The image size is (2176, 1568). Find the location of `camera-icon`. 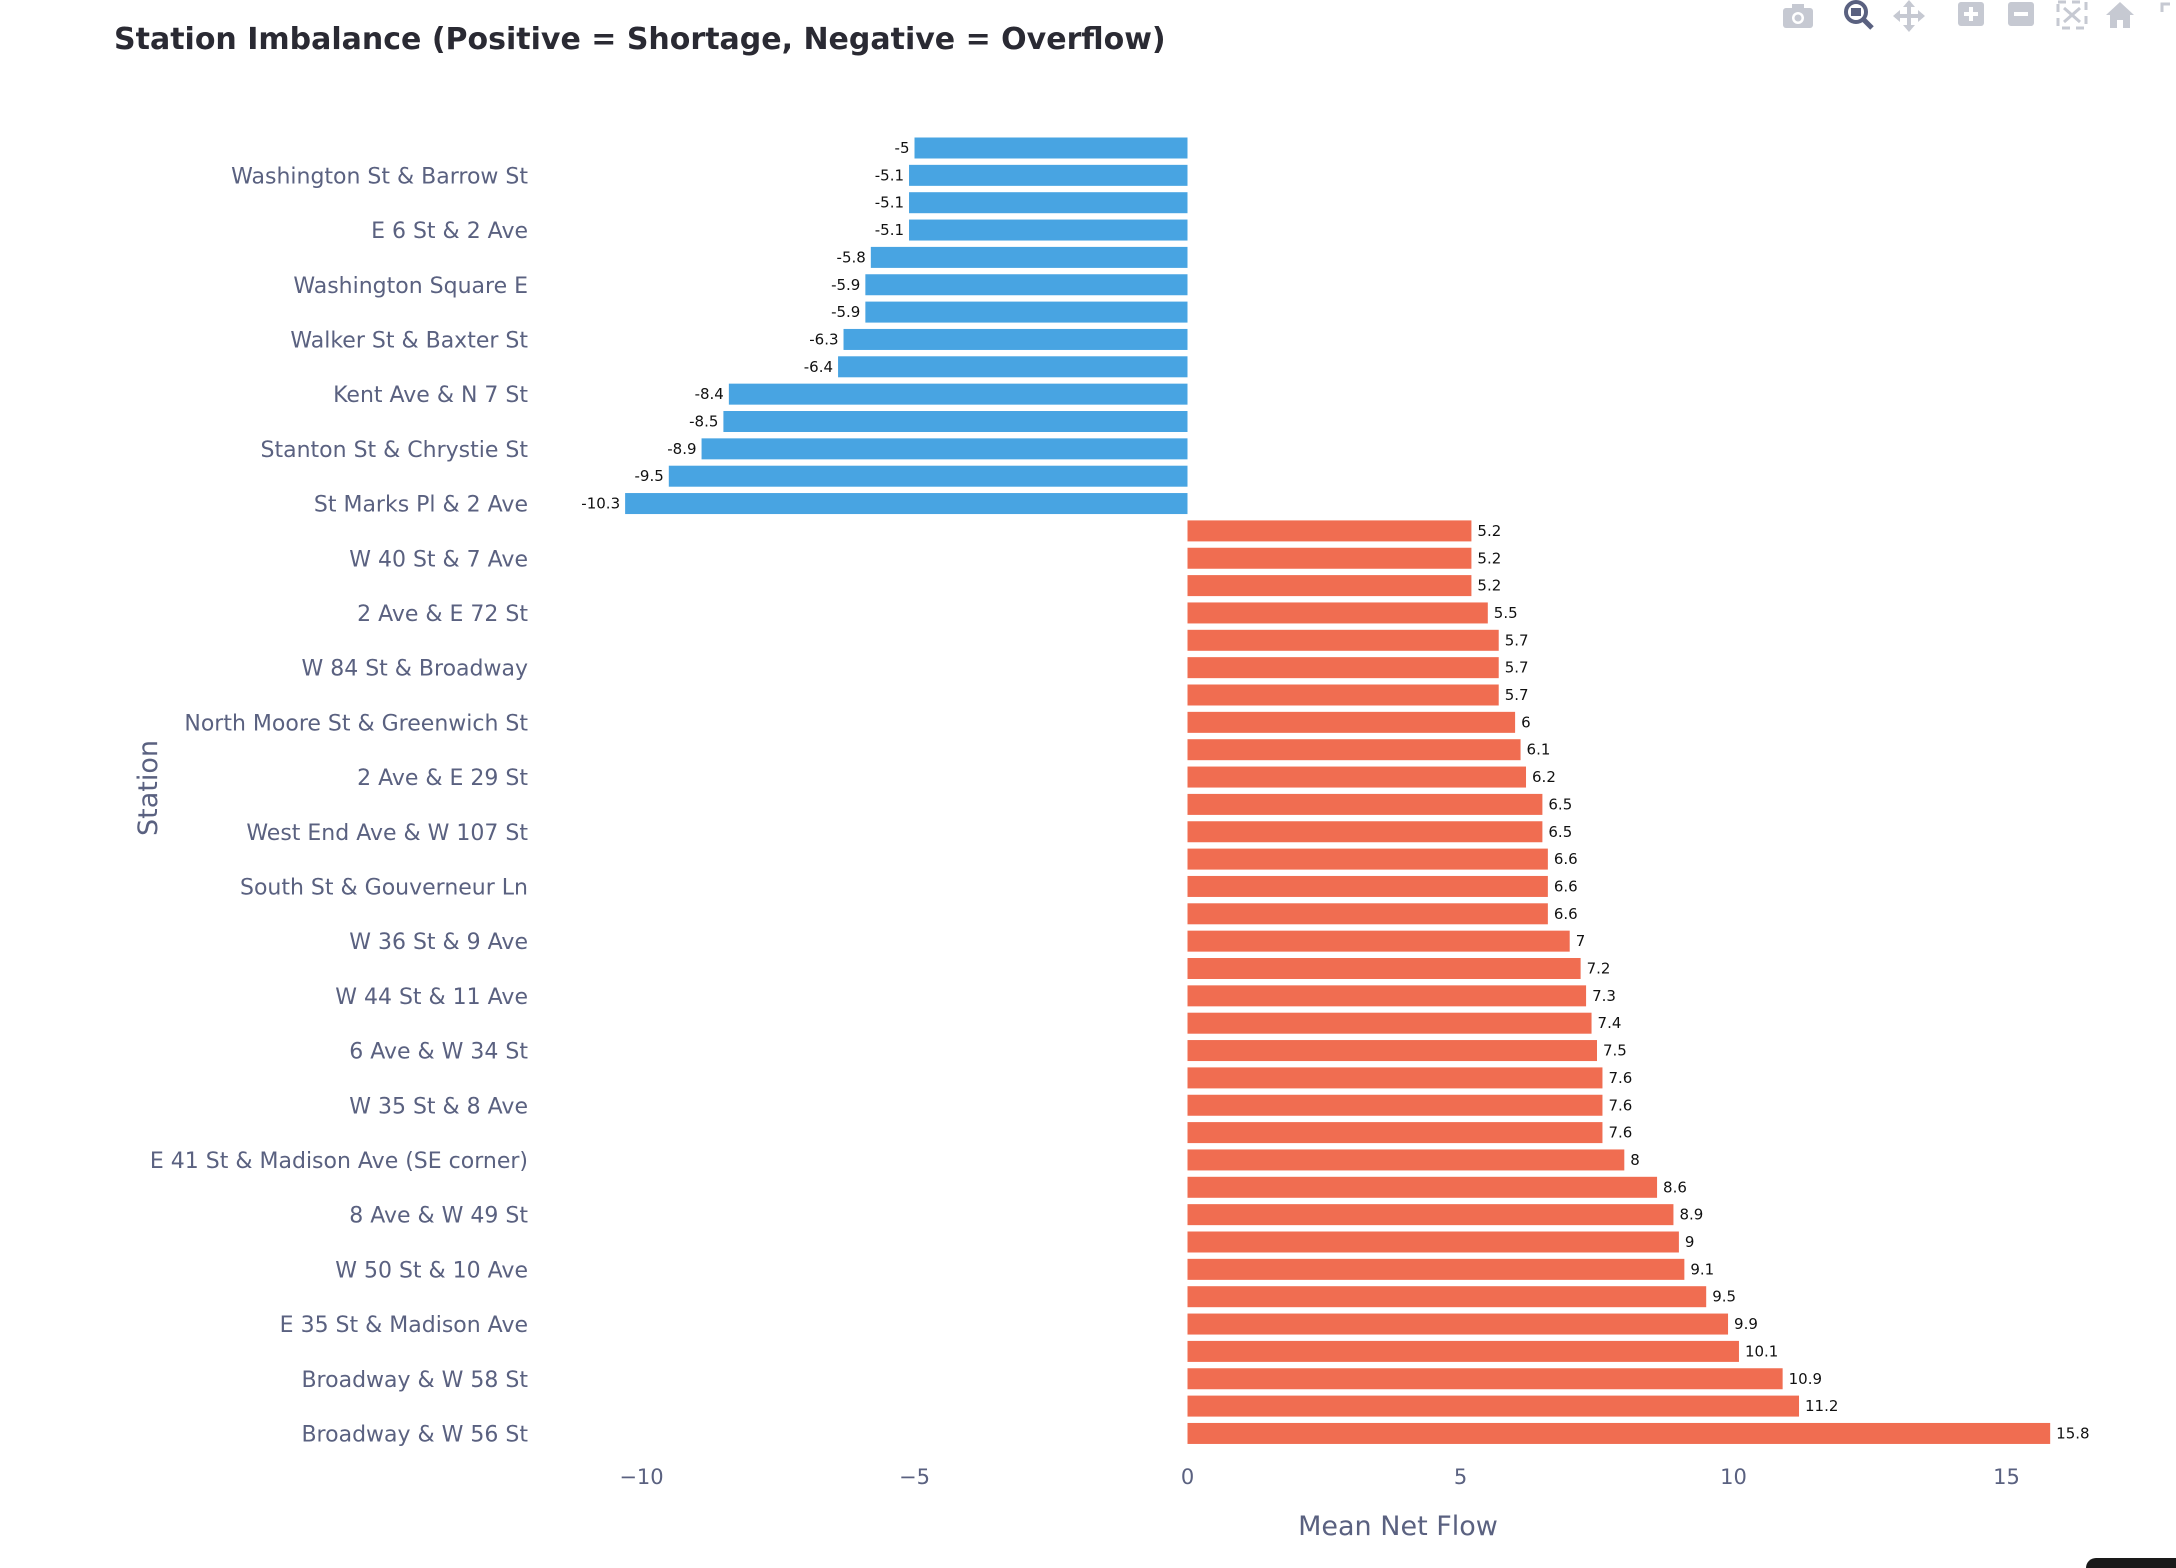

camera-icon is located at coordinates (1798, 16).